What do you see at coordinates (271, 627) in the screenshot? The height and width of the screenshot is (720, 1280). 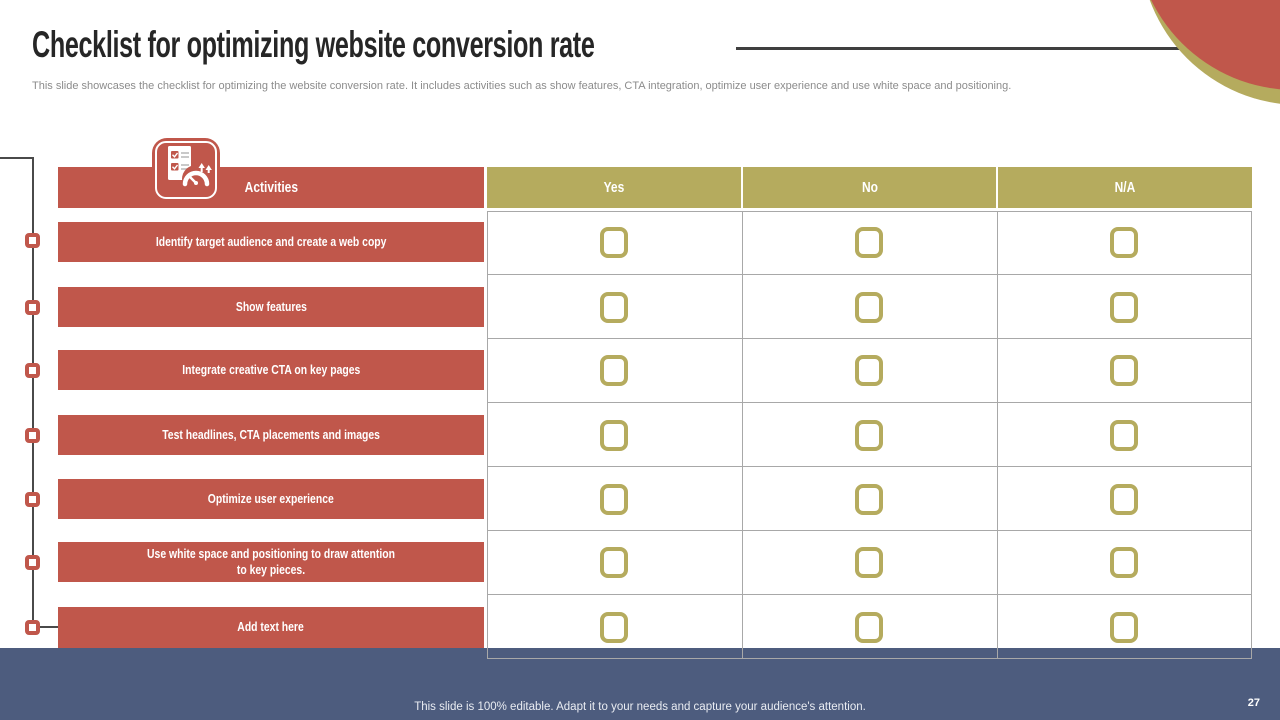 I see `activity-row-label: Add text here` at bounding box center [271, 627].